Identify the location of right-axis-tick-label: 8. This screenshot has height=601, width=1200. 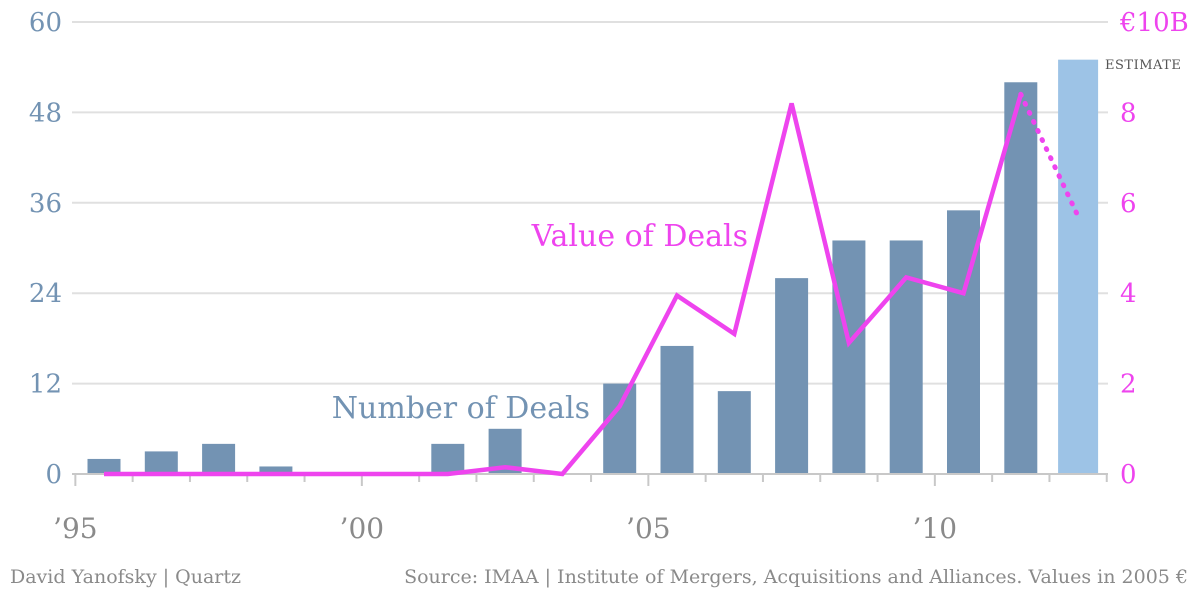
(1128, 113).